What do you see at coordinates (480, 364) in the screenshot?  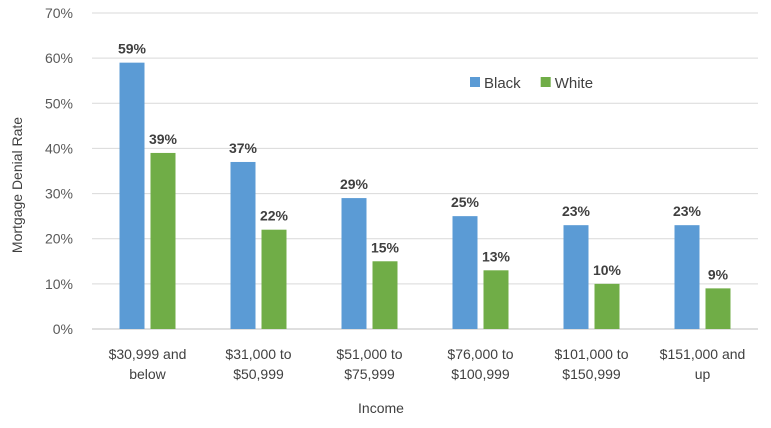 I see `x-tick-label: $76,000 to $100,999` at bounding box center [480, 364].